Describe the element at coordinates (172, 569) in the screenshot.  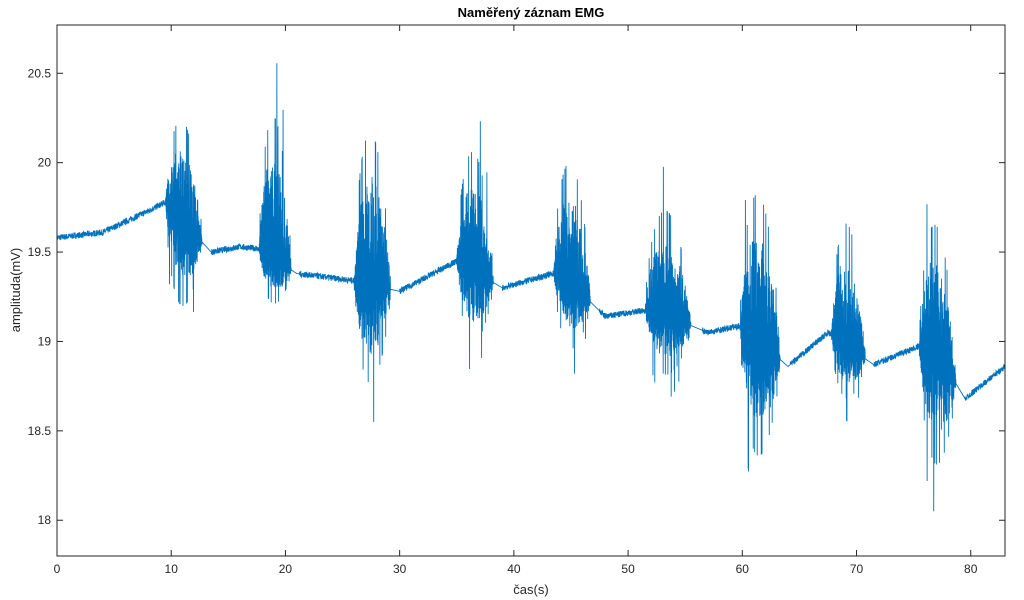
I see `x-tick-label: 10` at that location.